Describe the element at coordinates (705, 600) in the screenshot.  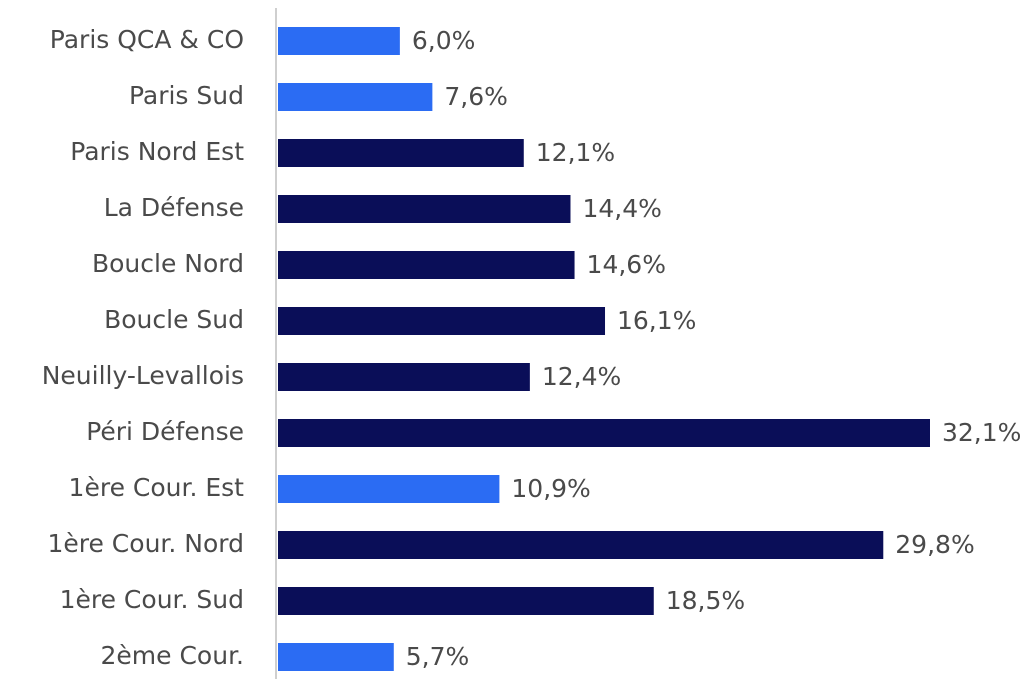
I see `value-label: 18,5%` at that location.